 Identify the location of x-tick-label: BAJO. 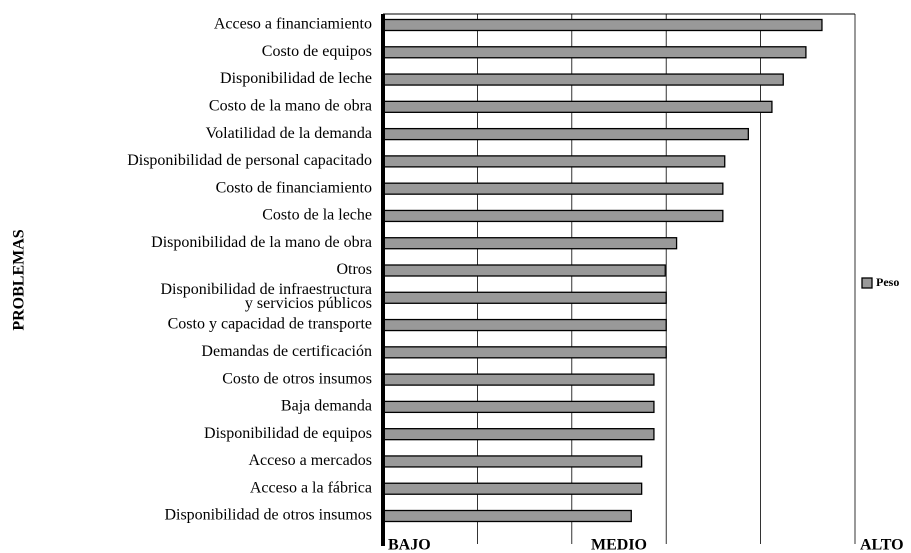
(409, 545).